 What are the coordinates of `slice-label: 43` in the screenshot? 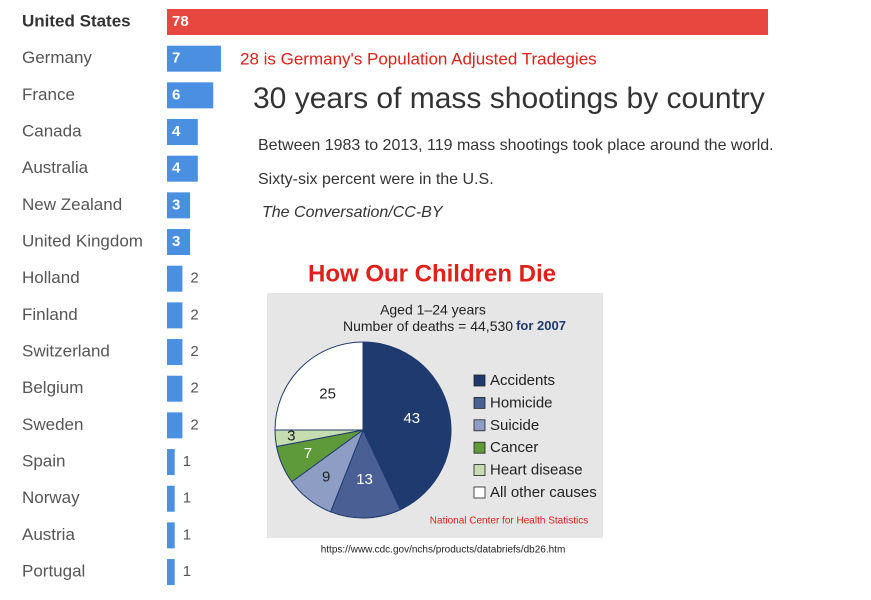 It's located at (411, 418).